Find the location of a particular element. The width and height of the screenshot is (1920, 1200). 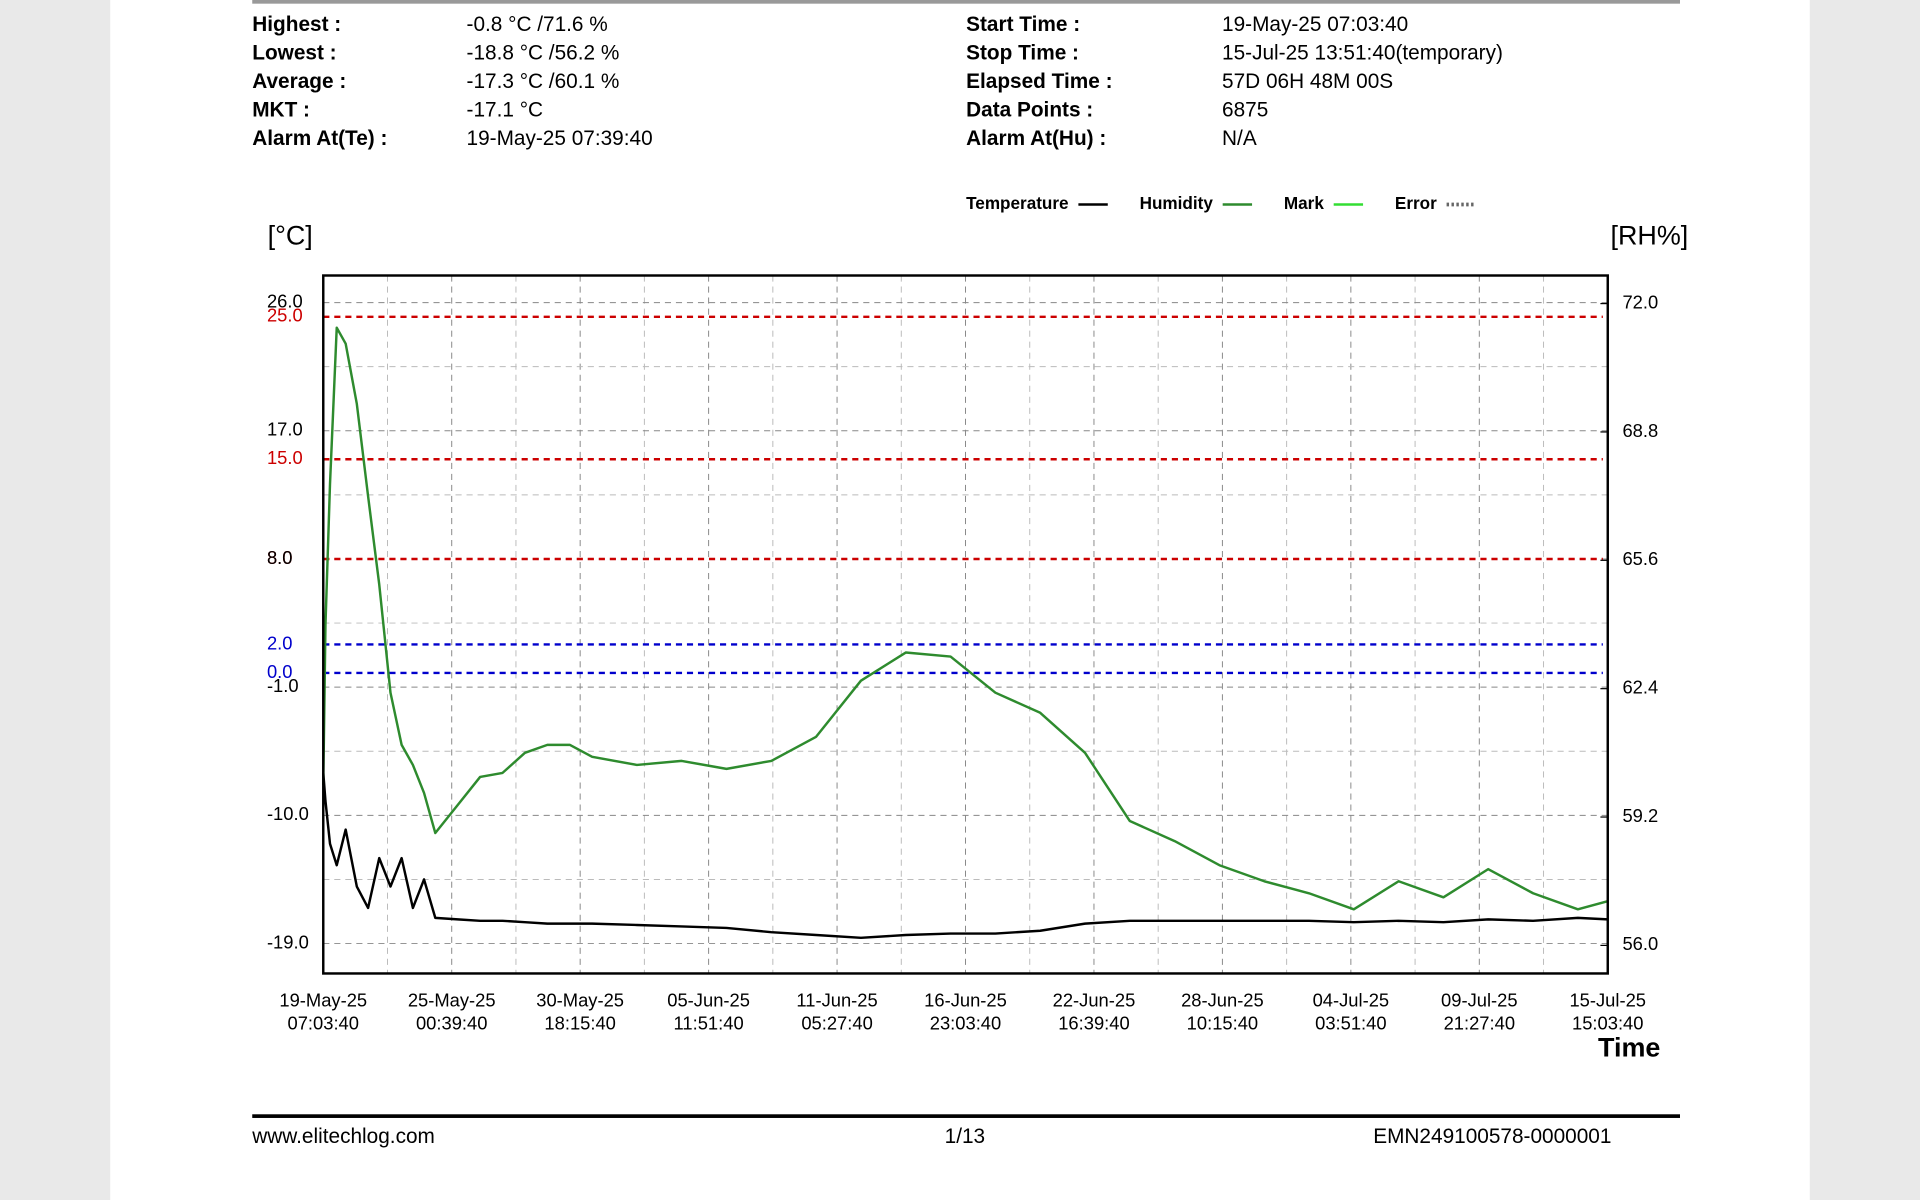

x-tick-label: 23:03:40 is located at coordinates (965, 1023).